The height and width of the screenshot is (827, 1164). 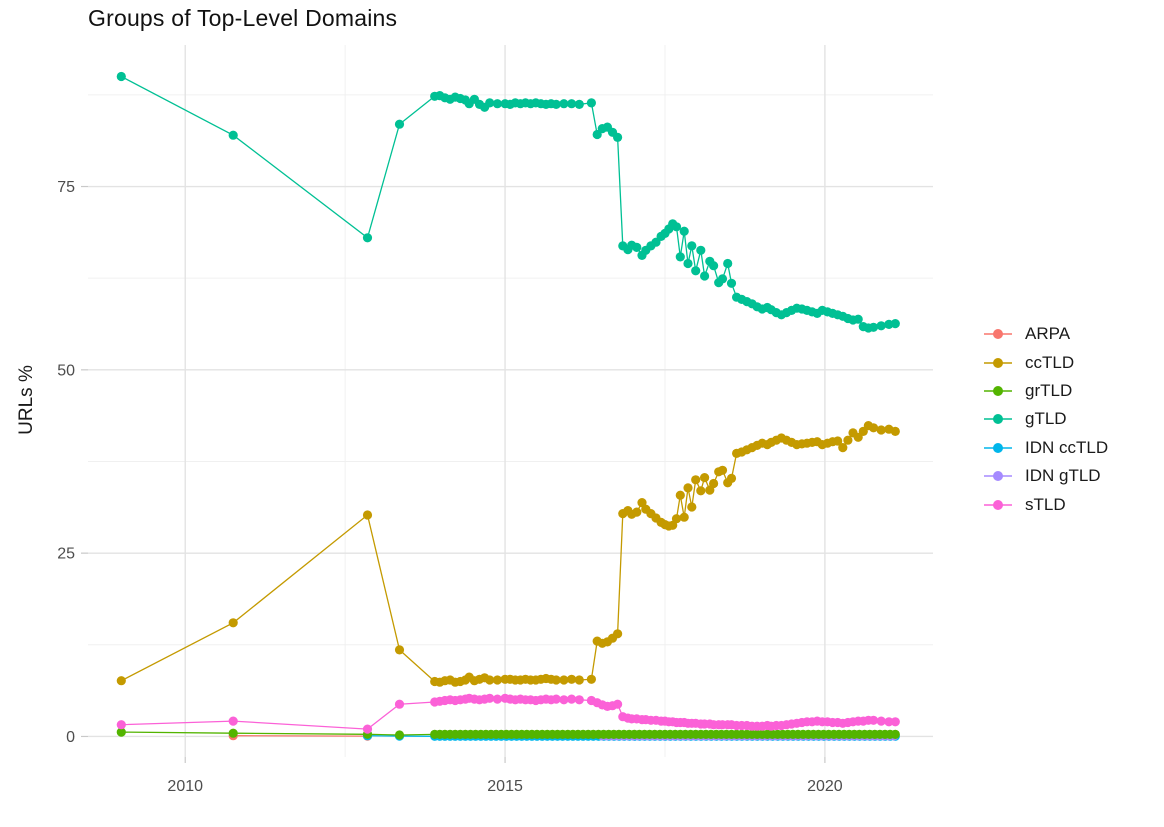 What do you see at coordinates (508, 733) in the screenshot?
I see `series-grTLD` at bounding box center [508, 733].